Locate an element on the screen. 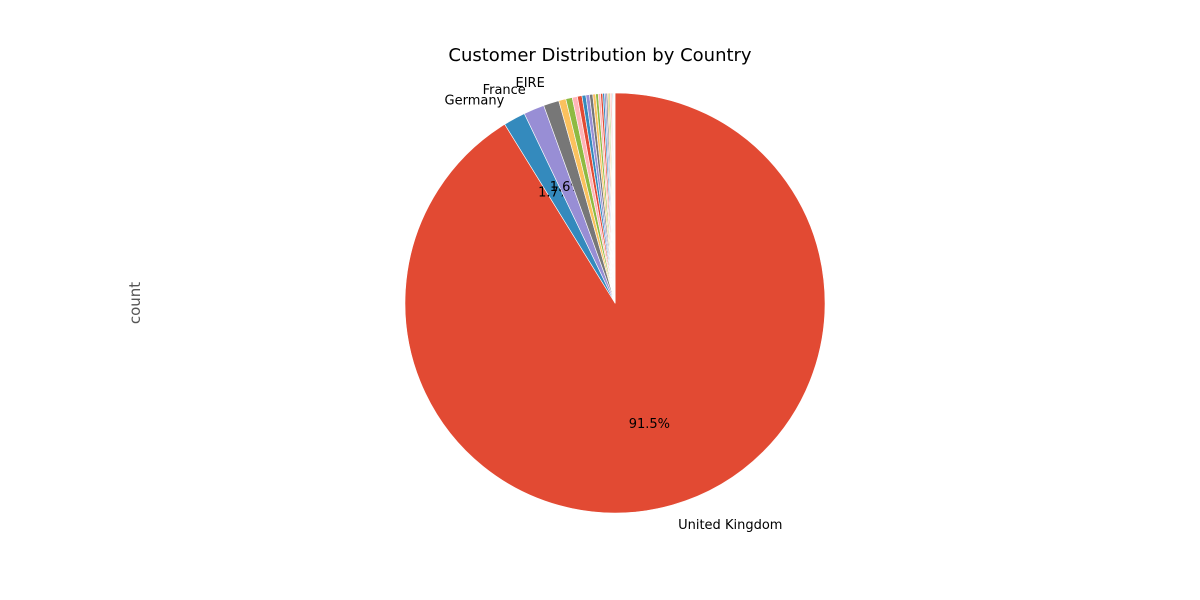 The height and width of the screenshot is (600, 1200). slice-label: EIRE is located at coordinates (530, 83).